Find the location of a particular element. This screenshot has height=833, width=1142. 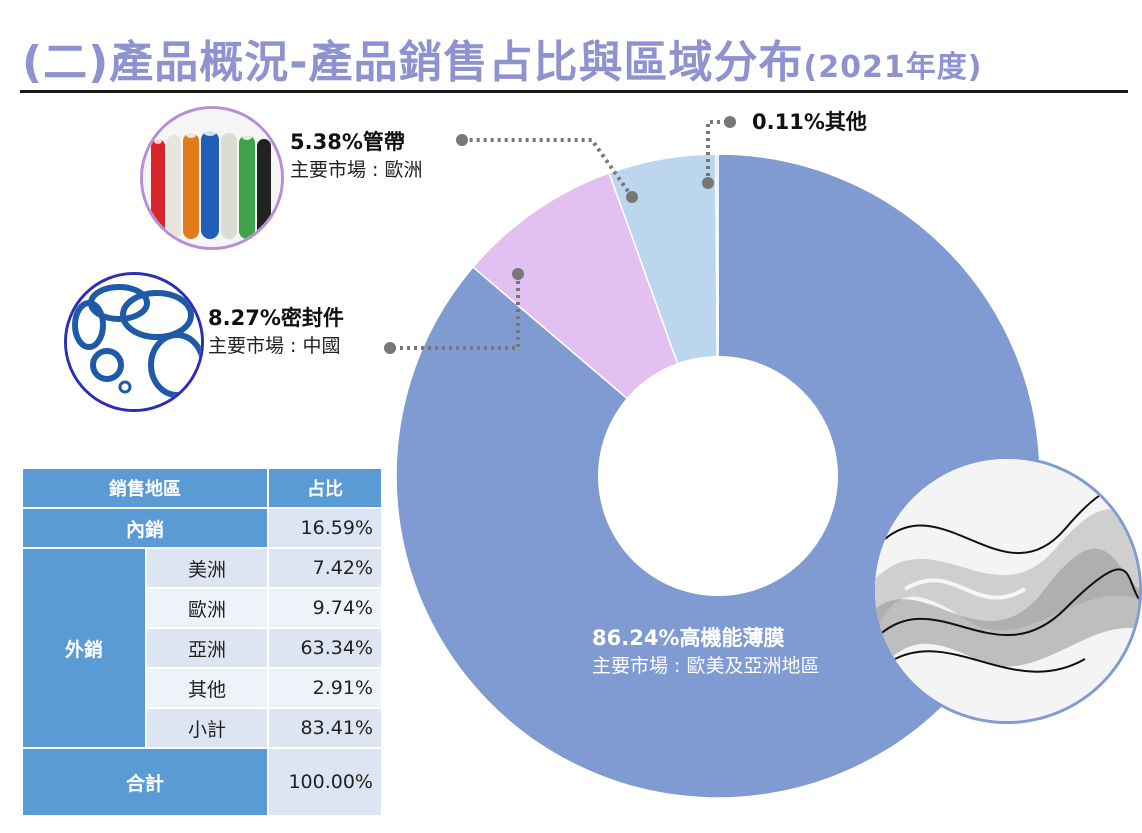

callout-film: 86.24%高機能薄膜 主要市場 : 歐美及亞洲地區 is located at coordinates (705, 652).